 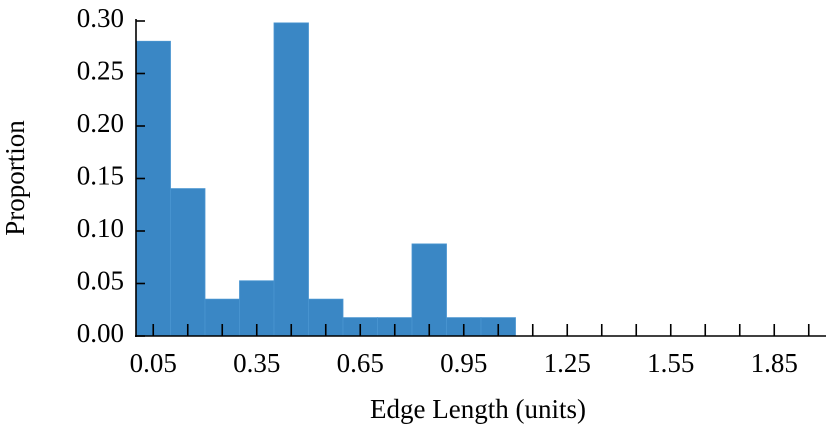 What do you see at coordinates (100, 176) in the screenshot?
I see `y-tick-label: 0.15` at bounding box center [100, 176].